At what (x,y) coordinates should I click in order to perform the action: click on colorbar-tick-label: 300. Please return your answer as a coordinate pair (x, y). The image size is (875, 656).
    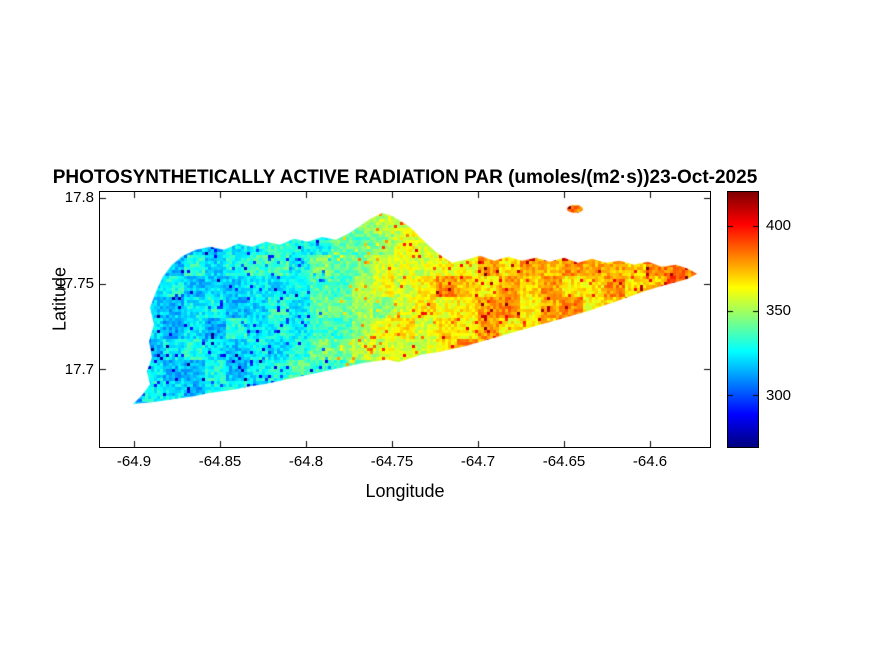
    Looking at the image, I should click on (779, 395).